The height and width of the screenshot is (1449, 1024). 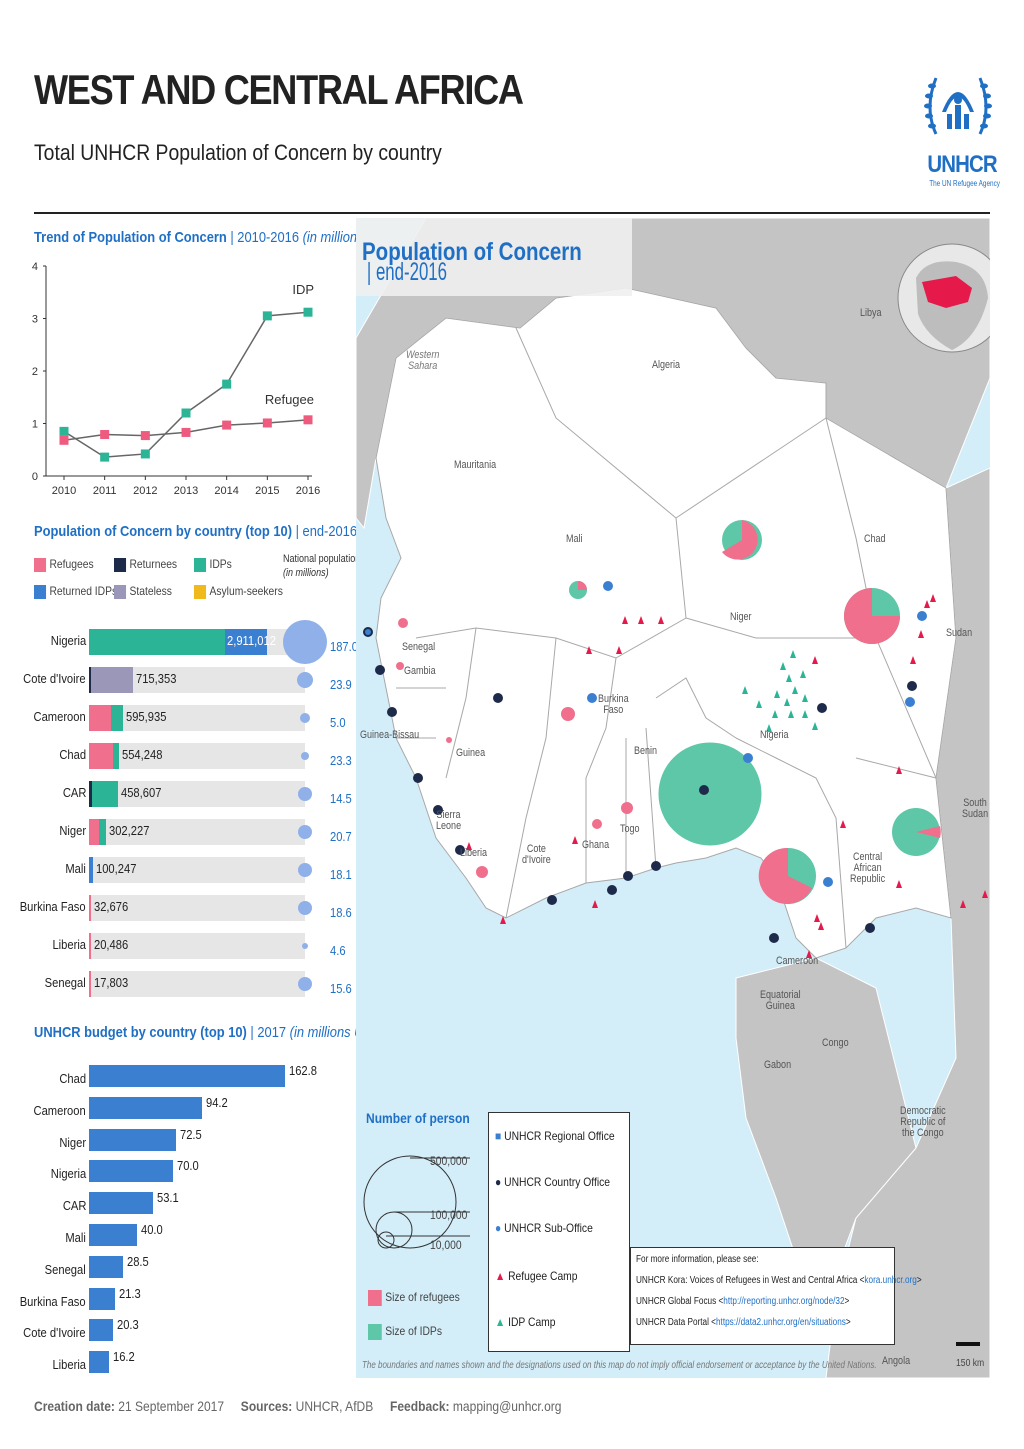 I want to click on budget-row: Cameroon 94.2, so click(x=180, y=1108).